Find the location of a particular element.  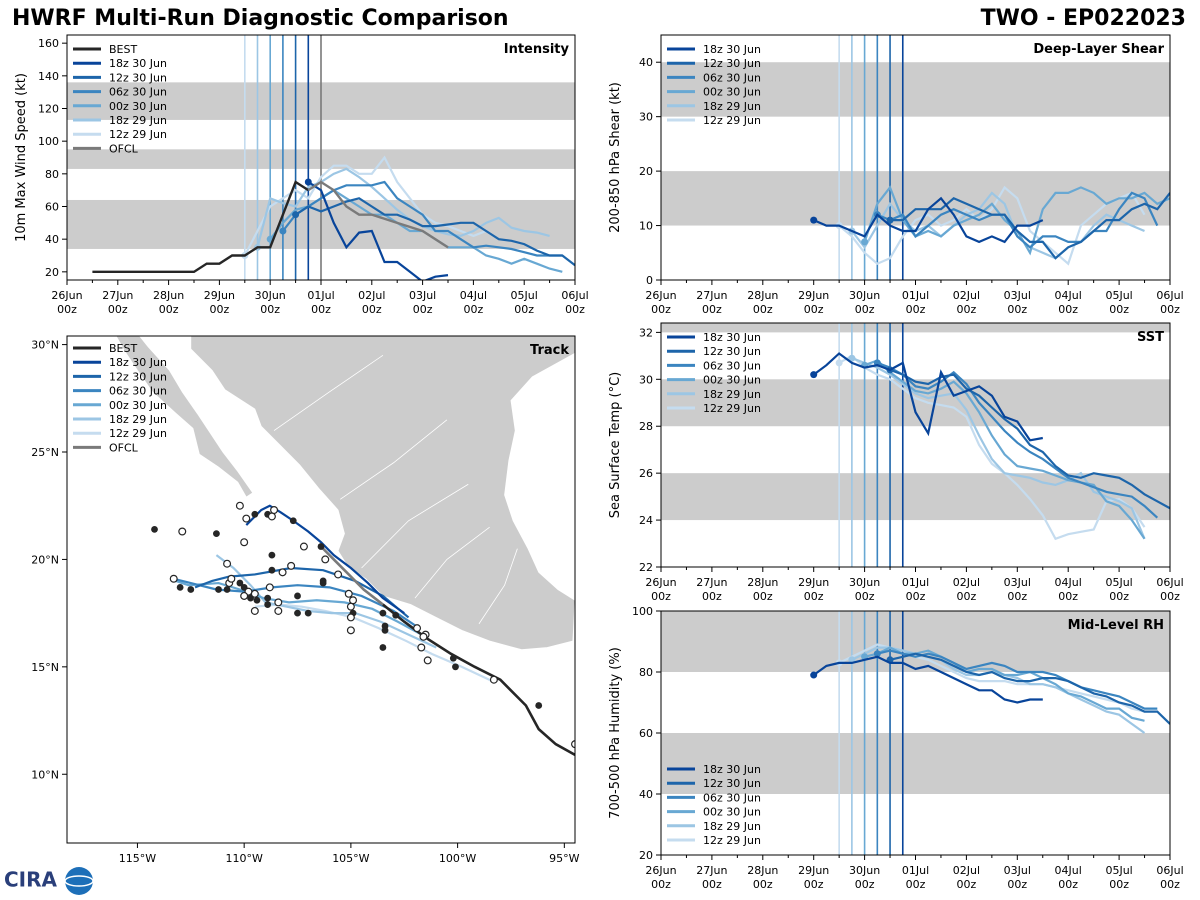

intensity-xtick-label: 29Jun is located at coordinates (219, 295).